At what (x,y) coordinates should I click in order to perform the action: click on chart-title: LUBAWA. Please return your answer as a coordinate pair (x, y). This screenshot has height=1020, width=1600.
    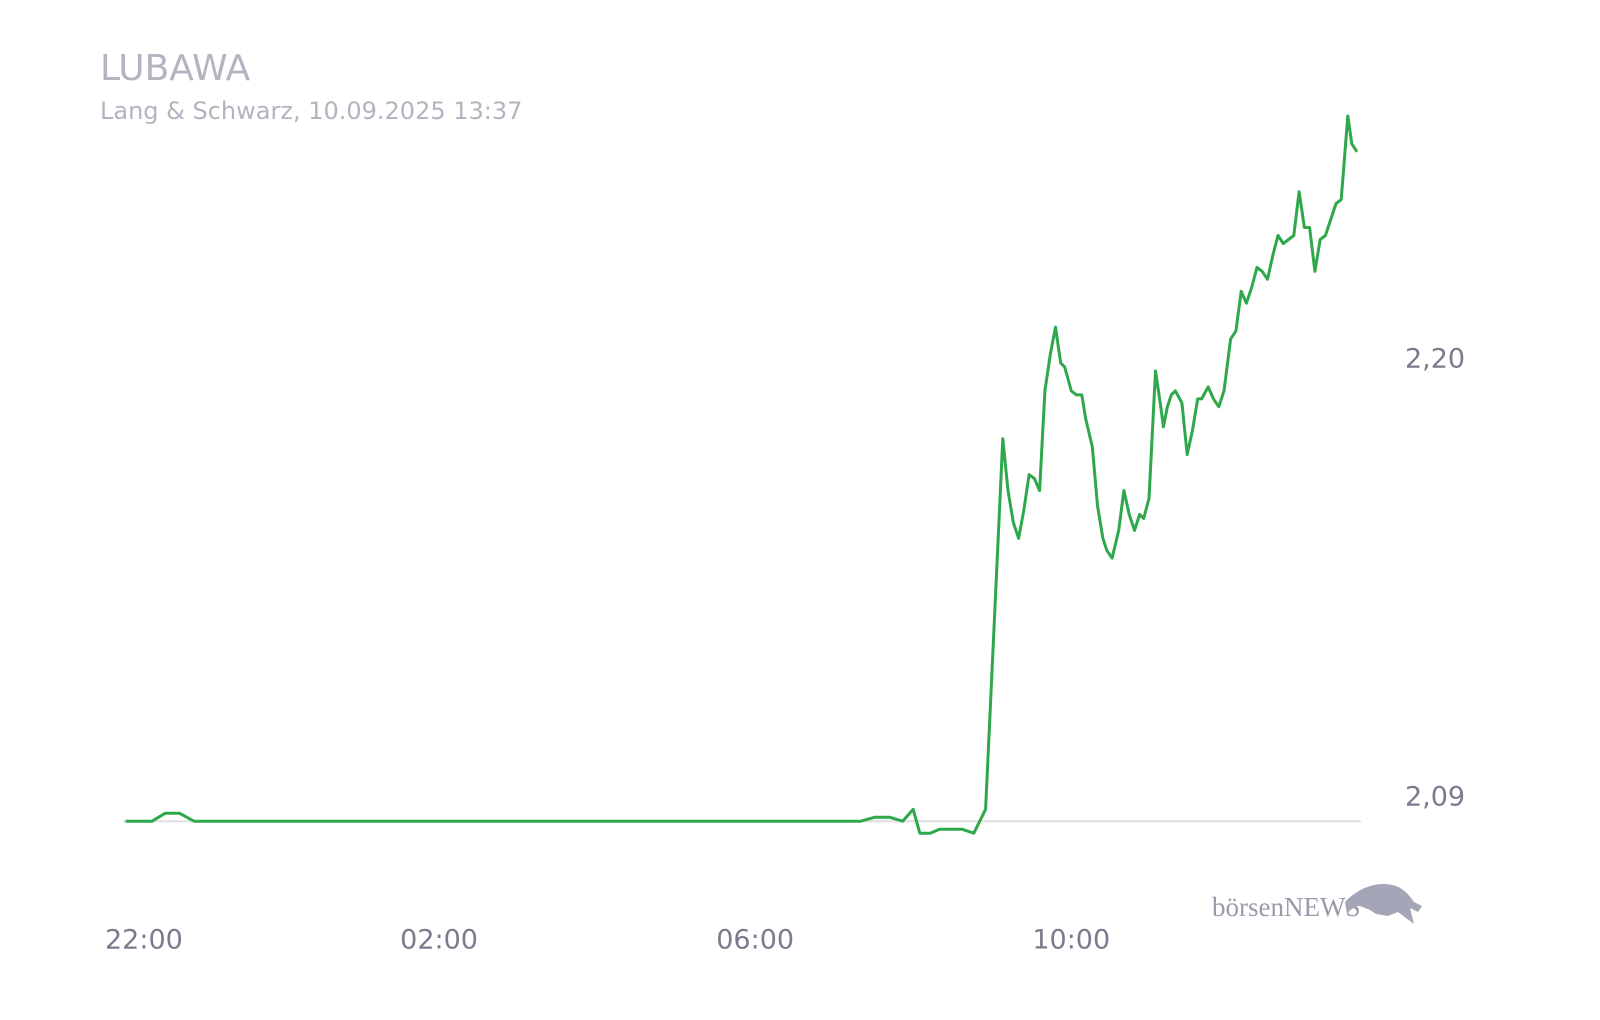
    Looking at the image, I should click on (175, 68).